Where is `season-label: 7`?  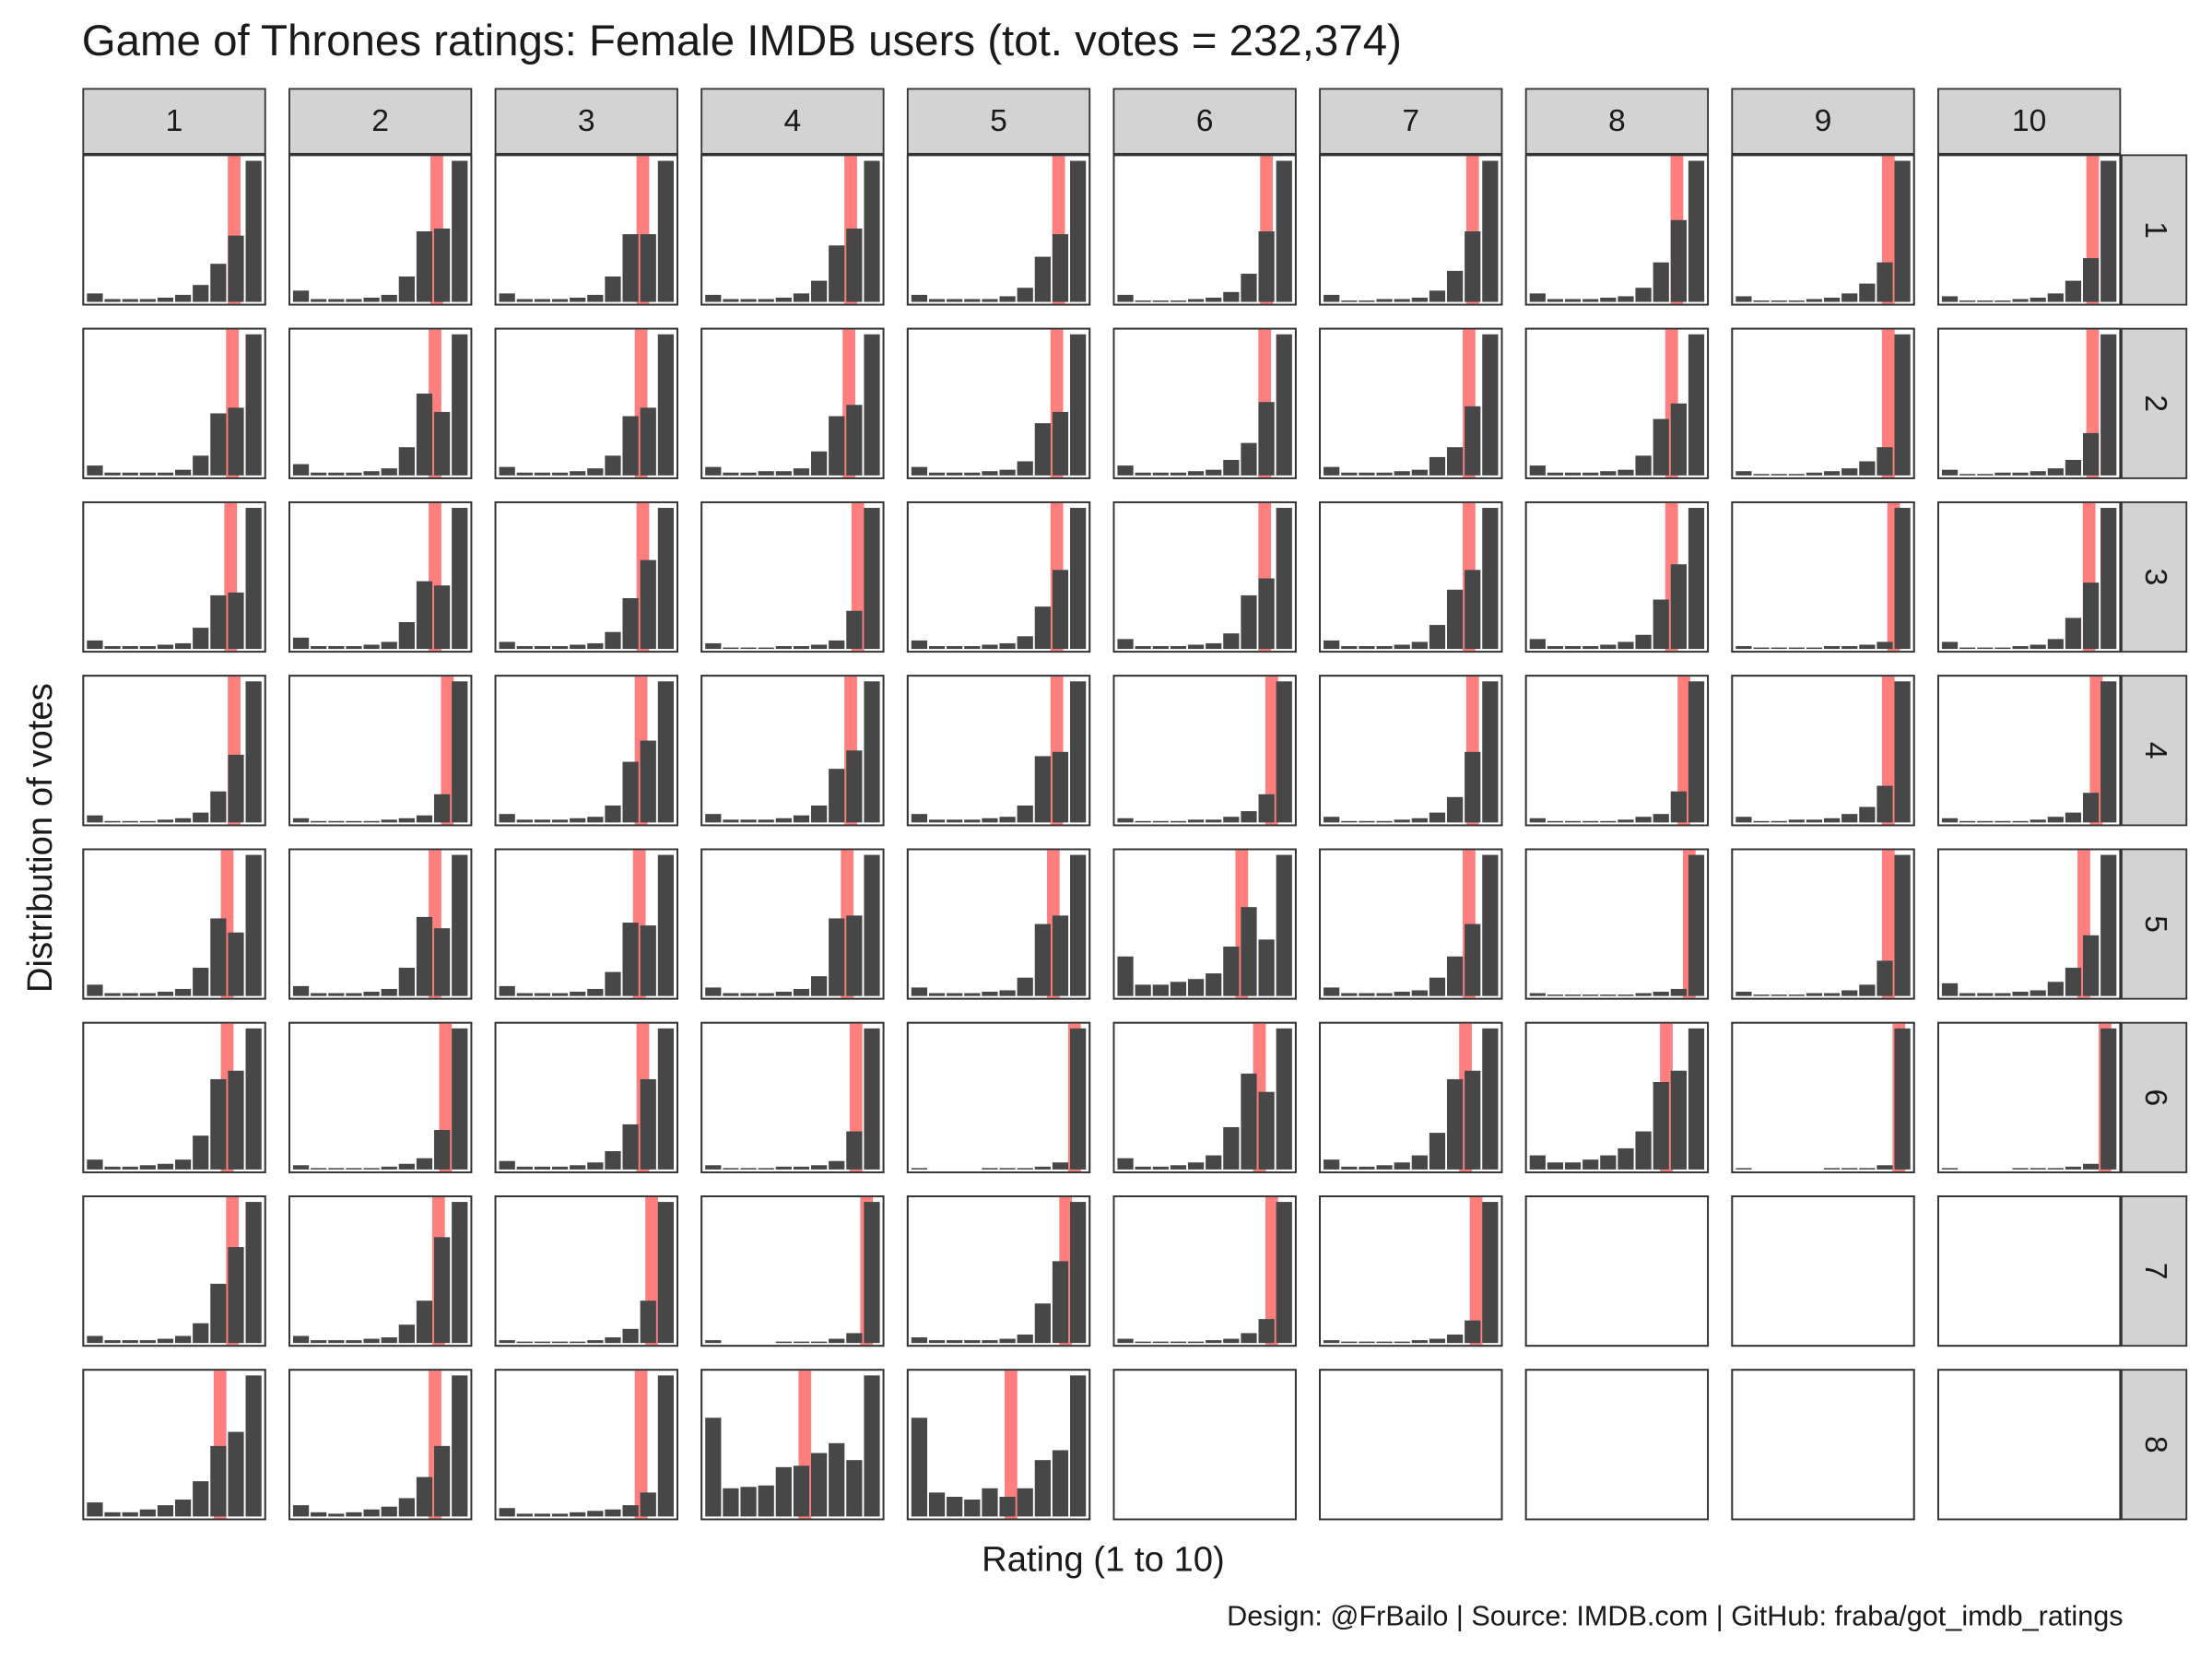 season-label: 7 is located at coordinates (2155, 1271).